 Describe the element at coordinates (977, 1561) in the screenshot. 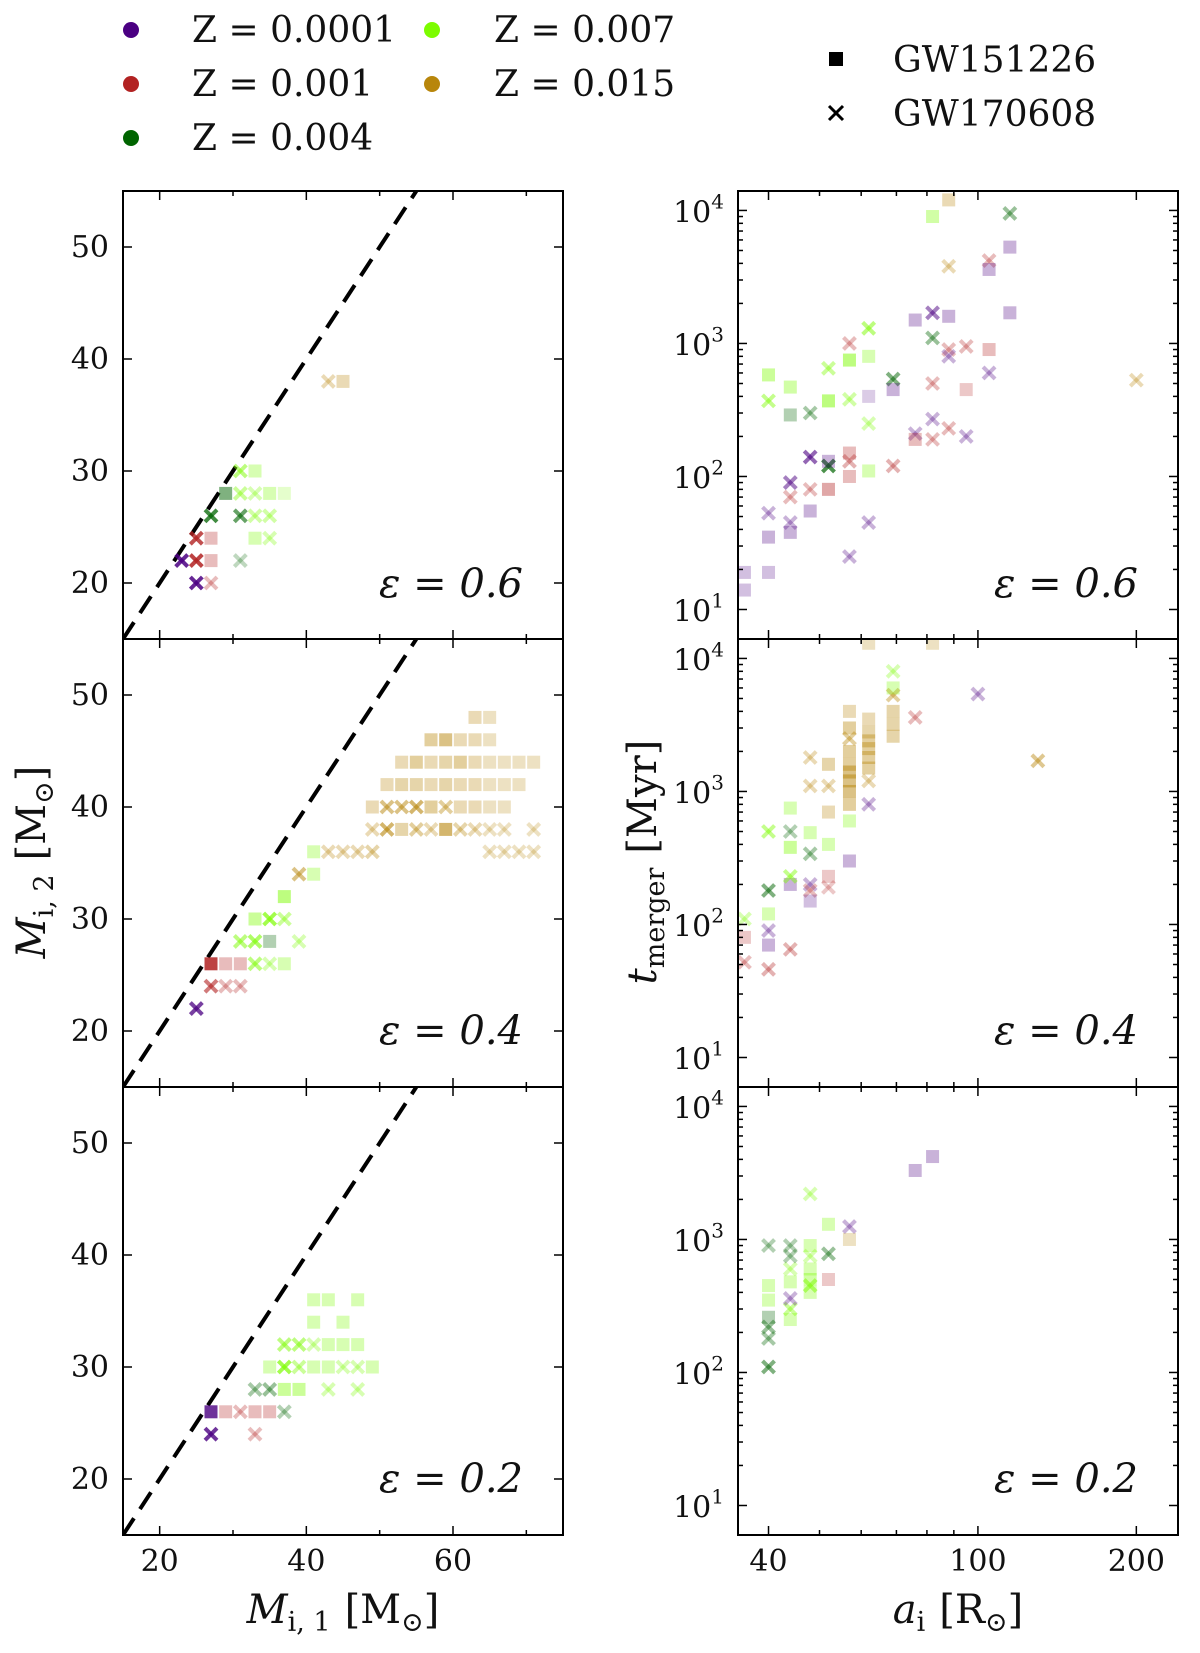

I see `x-tick-label: 100` at that location.